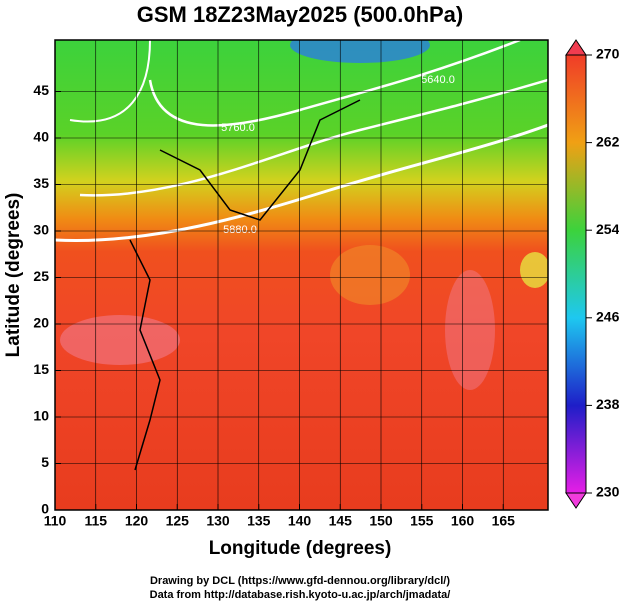  I want to click on x-tick-label: 115, so click(95, 521).